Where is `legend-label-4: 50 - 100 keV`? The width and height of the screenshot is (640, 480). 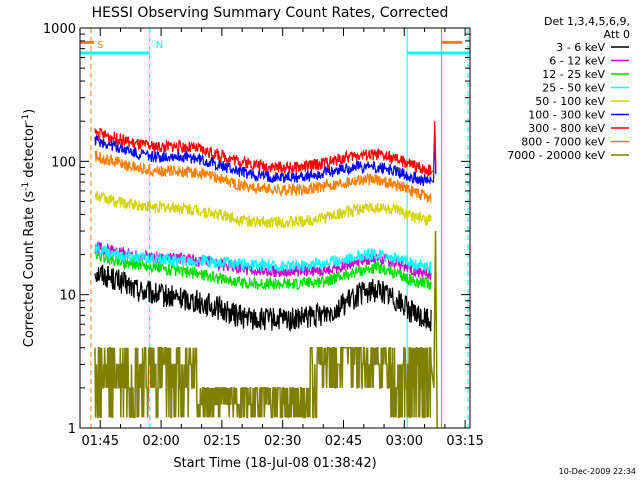 legend-label-4: 50 - 100 keV is located at coordinates (570, 101).